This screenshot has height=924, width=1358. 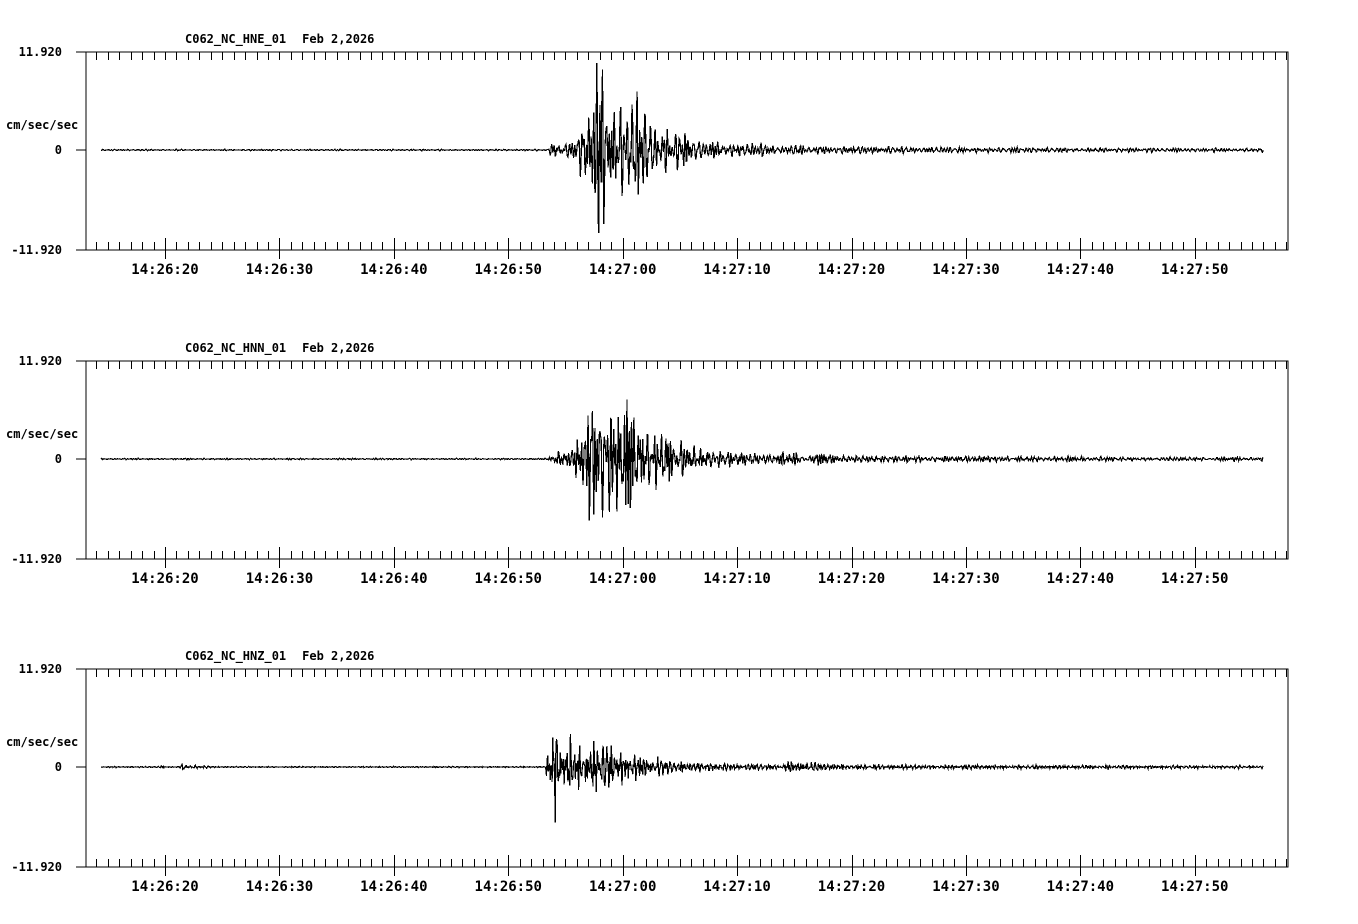 I want to click on station-channel-label: C062_NC_HNN_01, so click(x=236, y=348).